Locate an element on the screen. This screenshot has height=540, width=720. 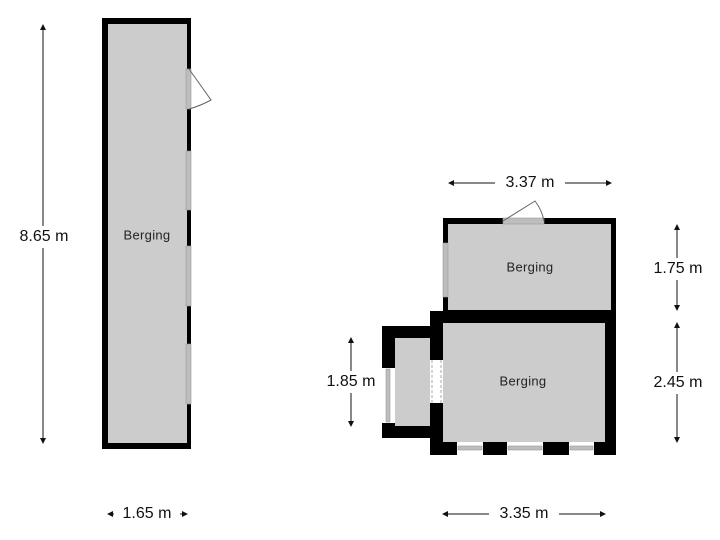
dimension-label: 1.65 m is located at coordinates (147, 513).